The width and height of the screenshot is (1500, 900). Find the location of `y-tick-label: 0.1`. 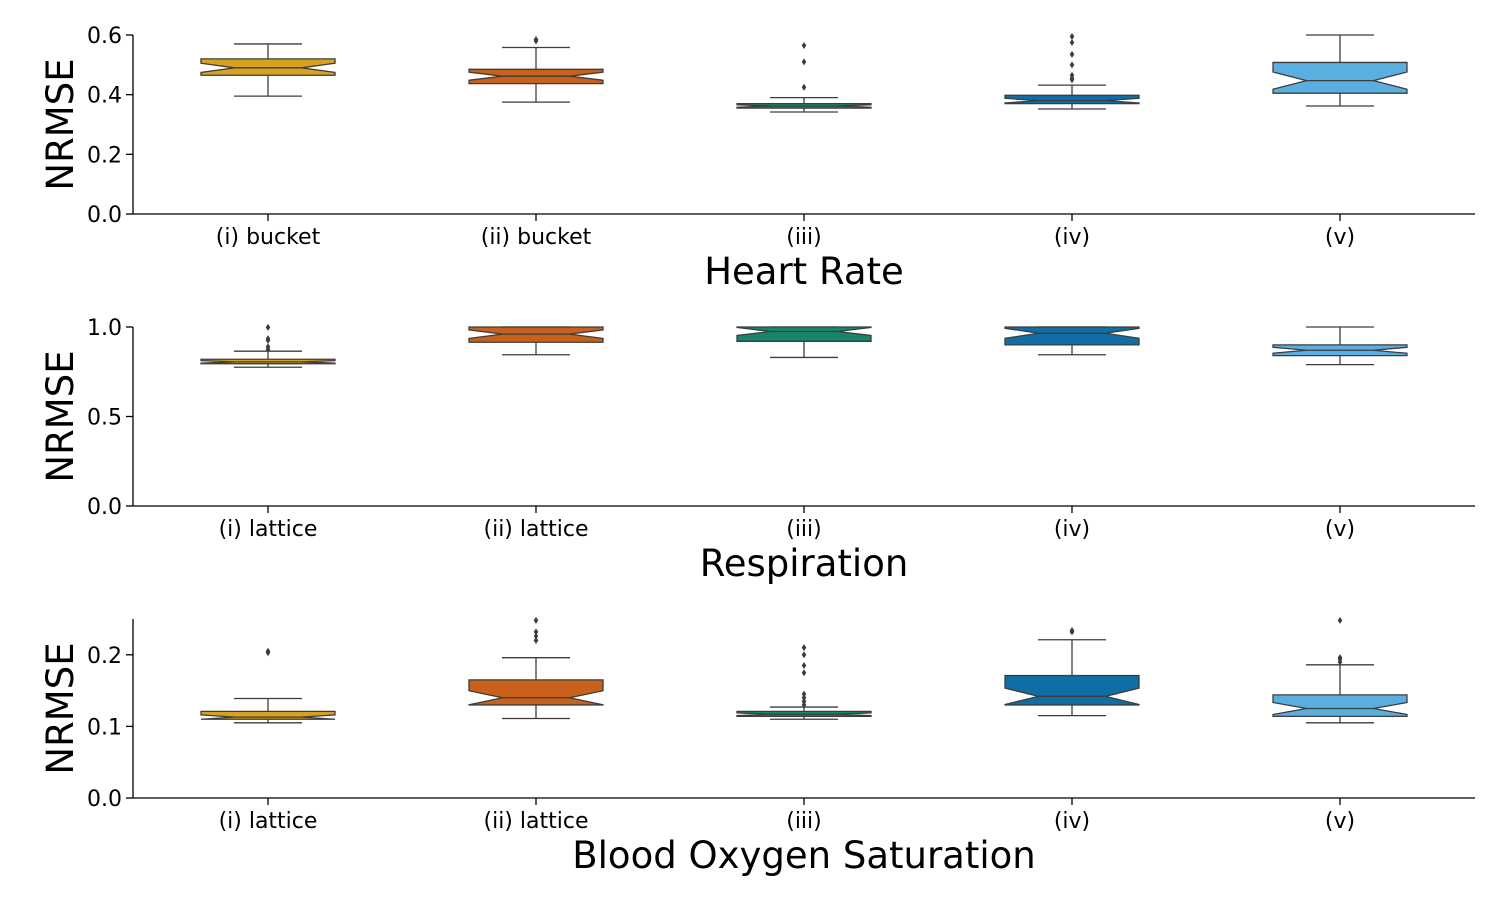

y-tick-label: 0.1 is located at coordinates (104, 727).